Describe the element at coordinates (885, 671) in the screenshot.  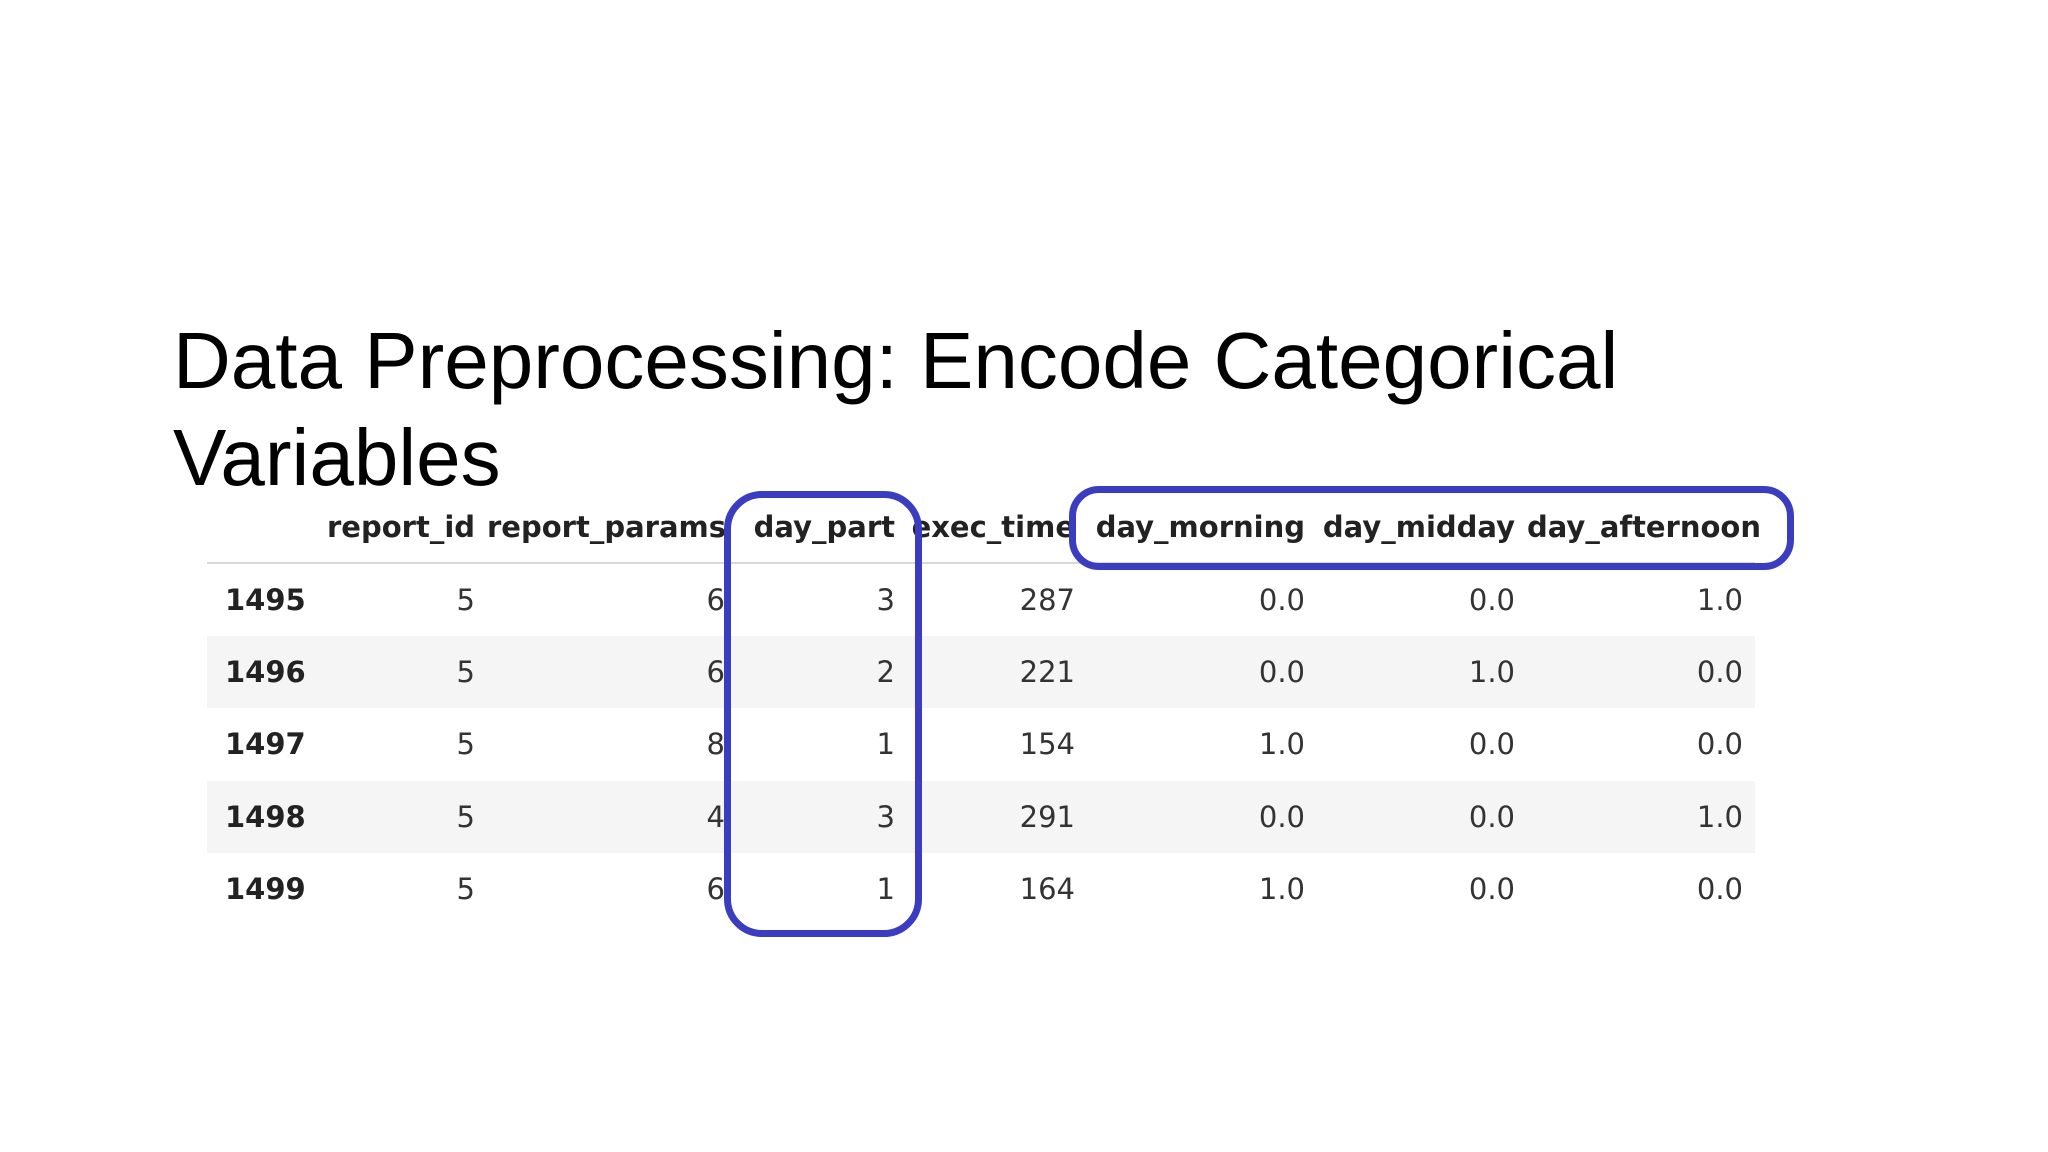
I see `cell-day-part: 2` at that location.